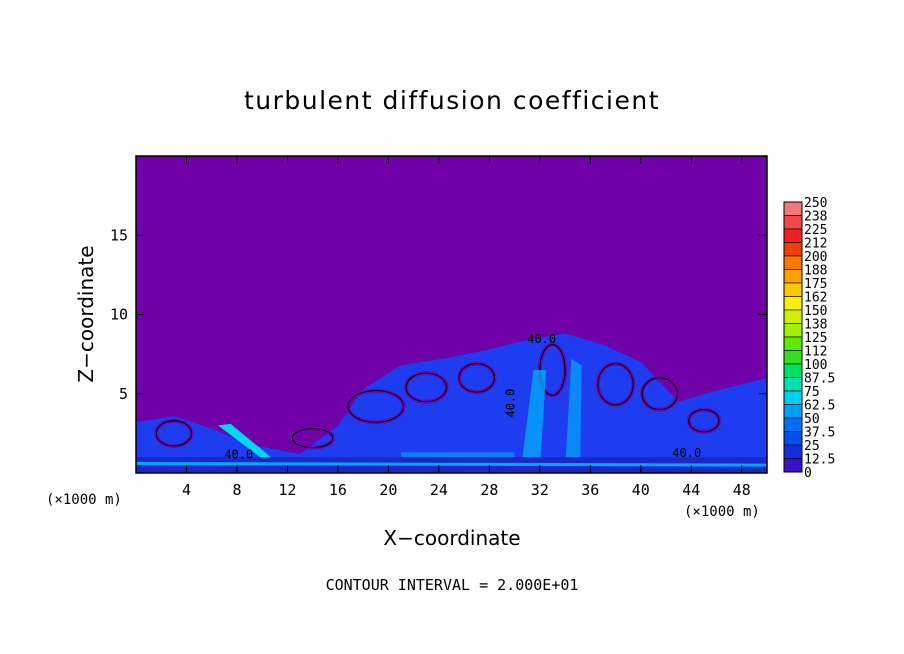  I want to click on y-tick-label: 10, so click(119, 315).